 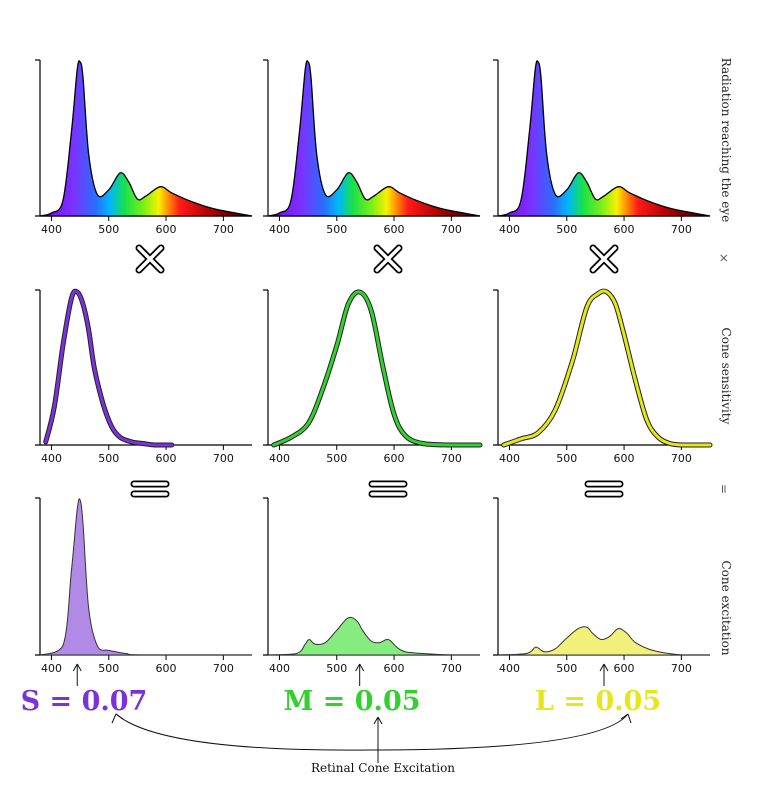 What do you see at coordinates (726, 376) in the screenshot?
I see `row-label-sensitivity: Cone sensitivity` at bounding box center [726, 376].